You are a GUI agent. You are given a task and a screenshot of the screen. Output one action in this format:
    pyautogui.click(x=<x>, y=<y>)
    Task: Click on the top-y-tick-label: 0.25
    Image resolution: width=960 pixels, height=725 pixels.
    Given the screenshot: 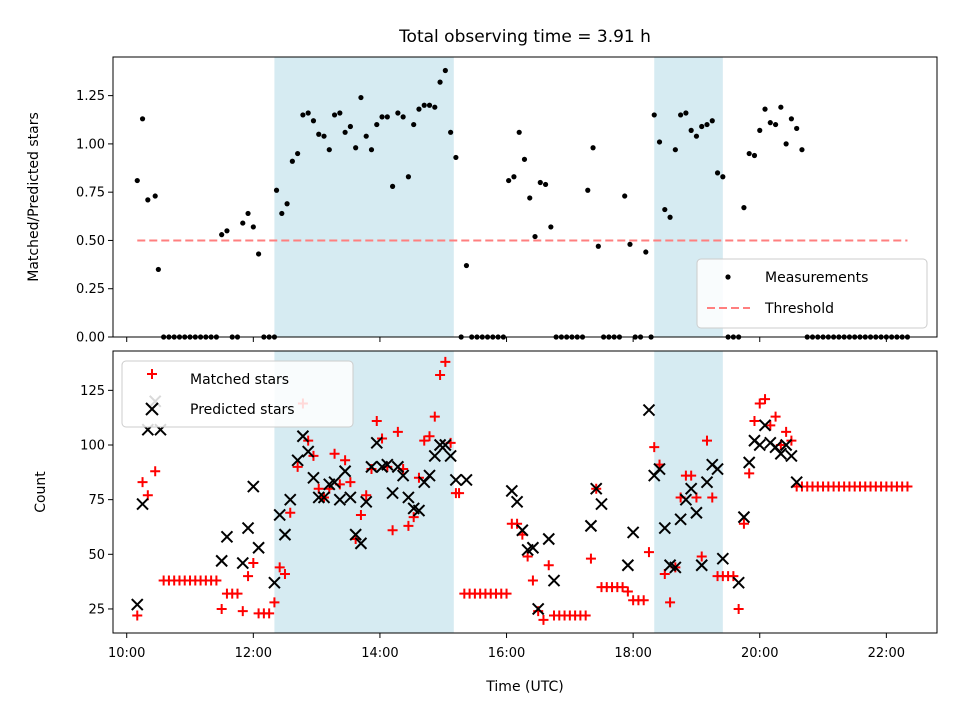 What is the action you would take?
    pyautogui.click(x=90, y=289)
    